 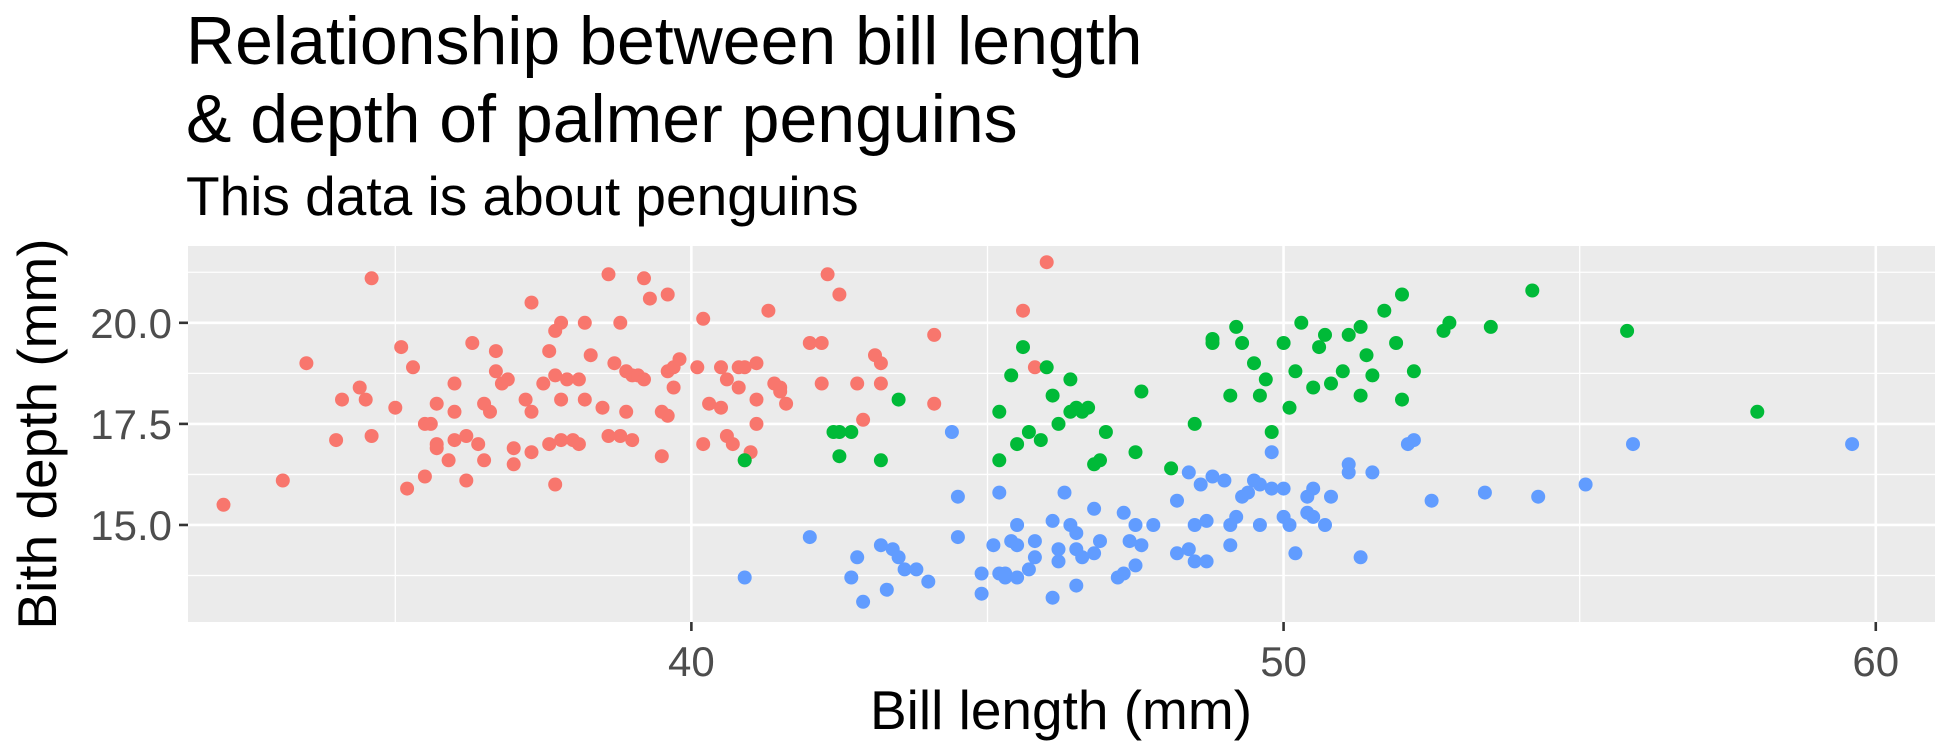 I want to click on x-tick-label: 40, so click(x=691, y=661).